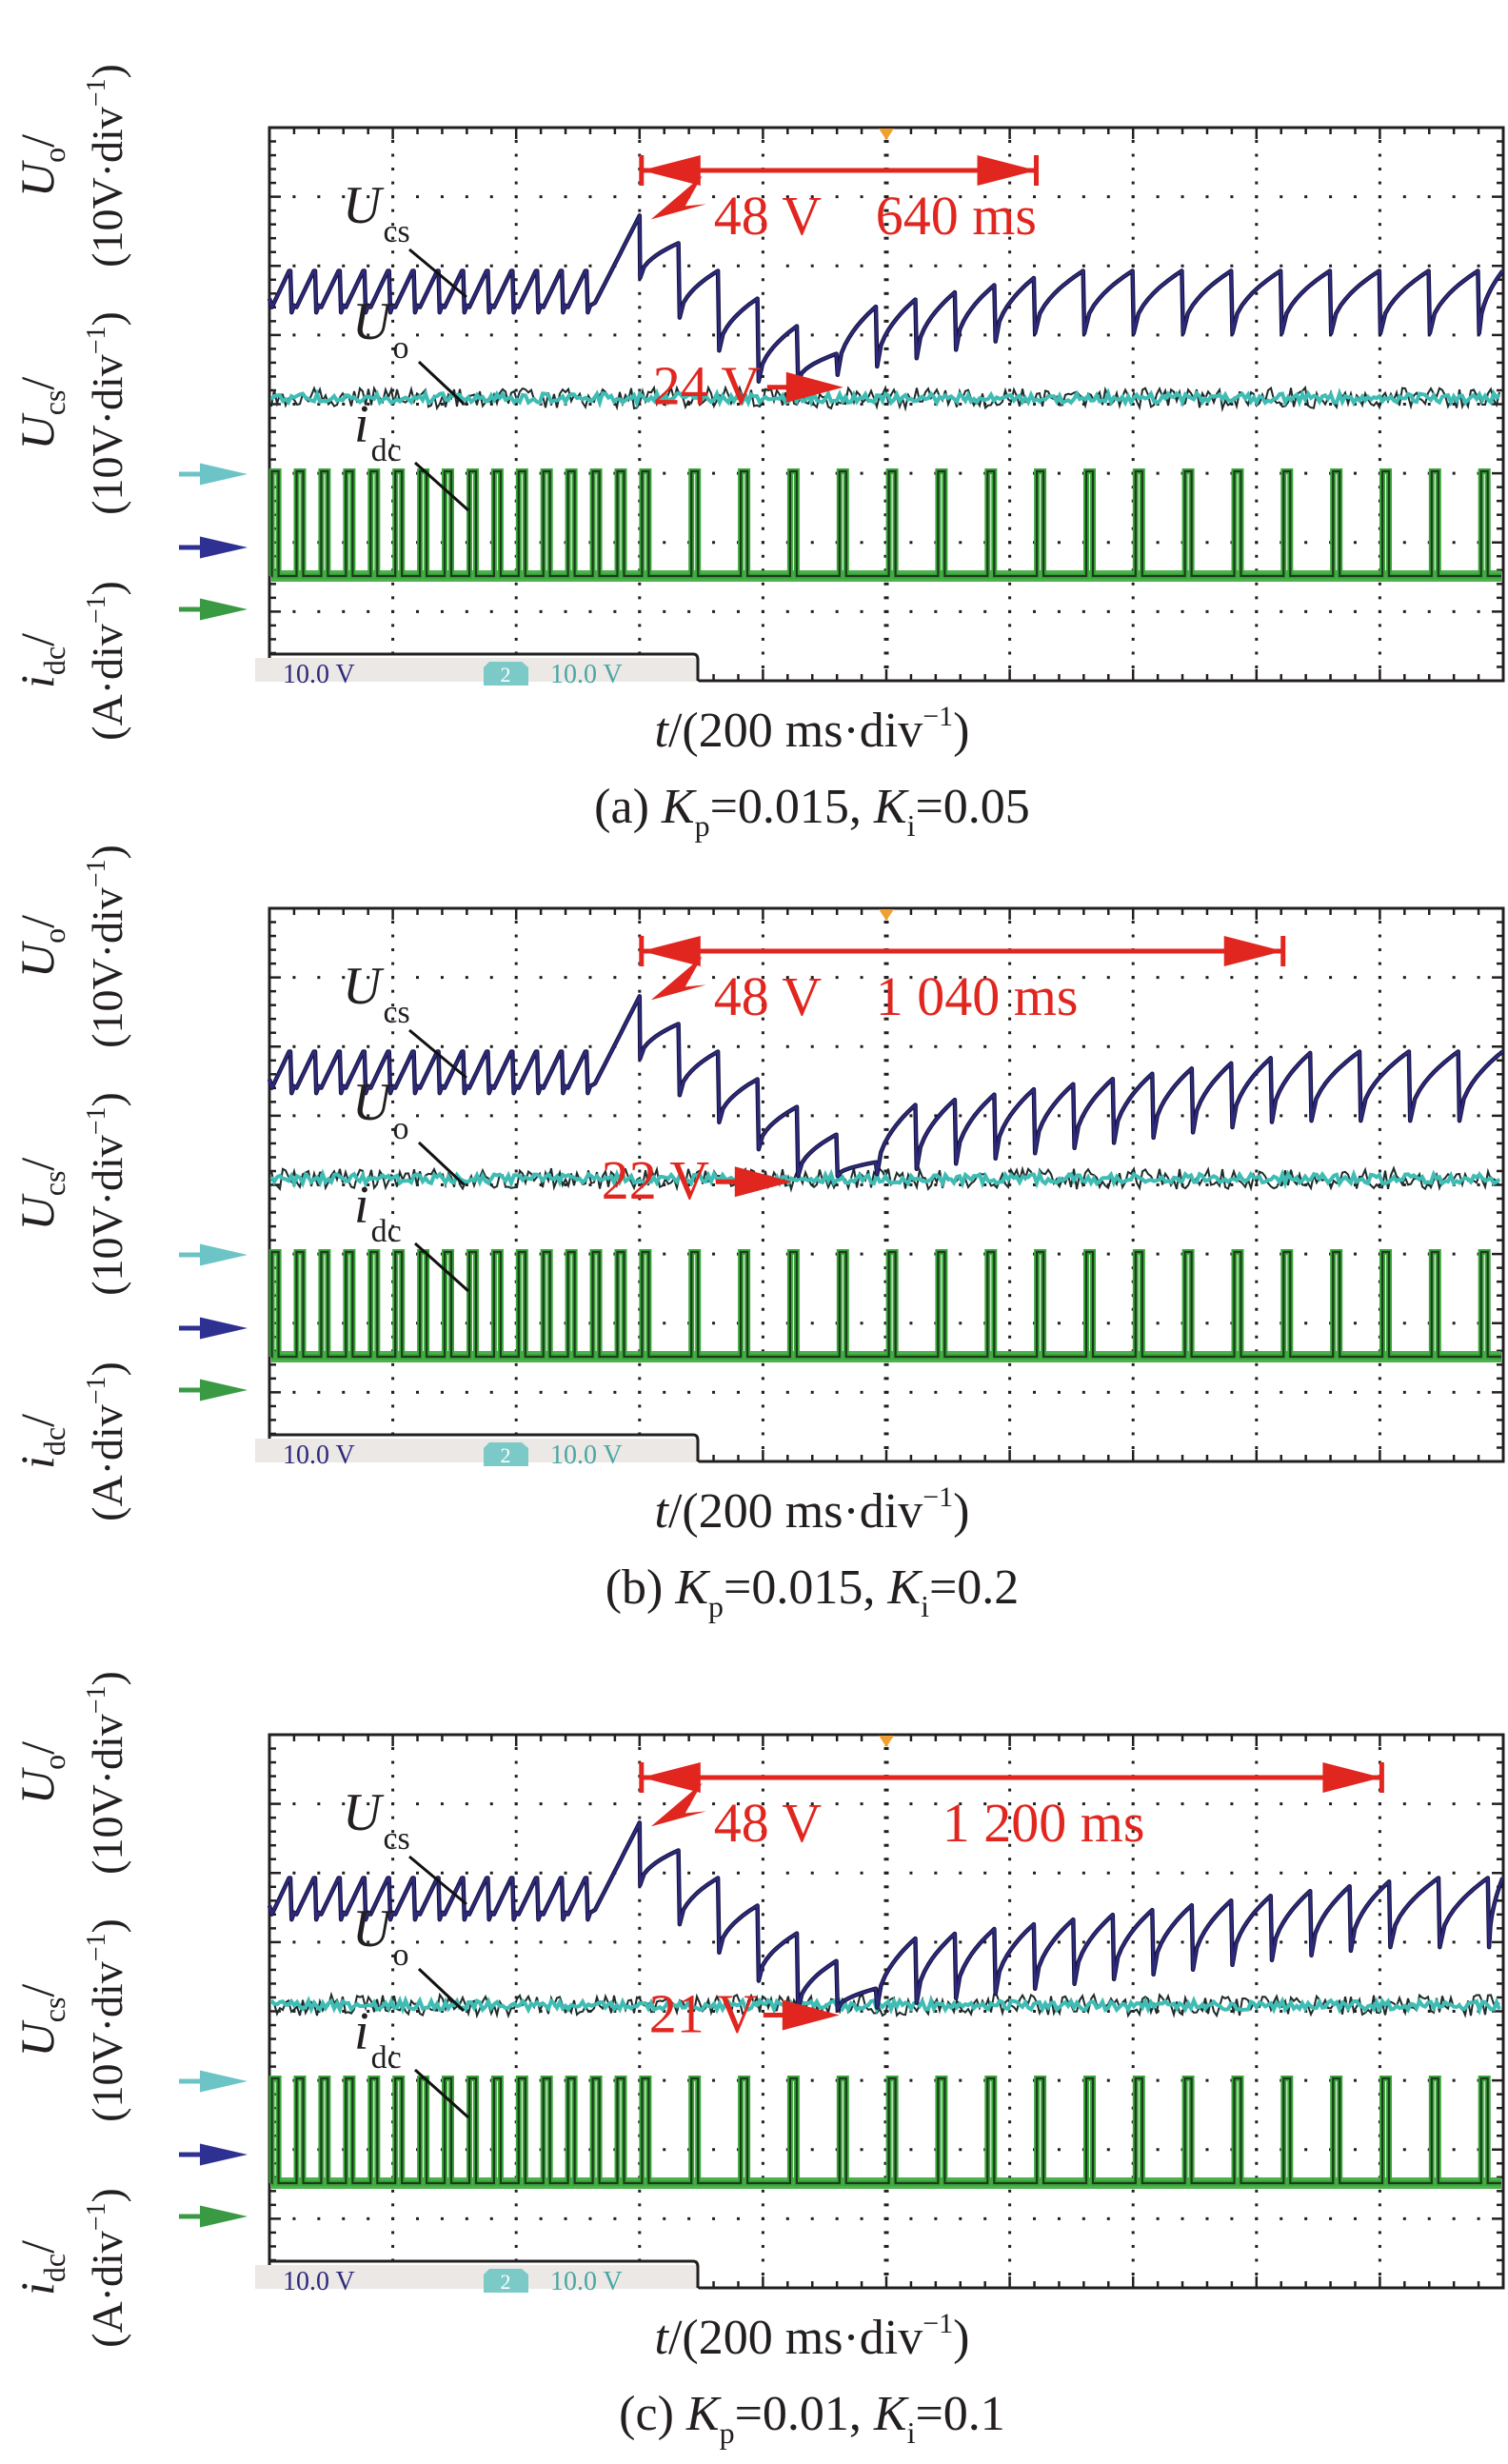 The image size is (1508, 2464). Describe the element at coordinates (586, 2281) in the screenshot. I see `ch2-scale-readout: 10.0 V` at that location.